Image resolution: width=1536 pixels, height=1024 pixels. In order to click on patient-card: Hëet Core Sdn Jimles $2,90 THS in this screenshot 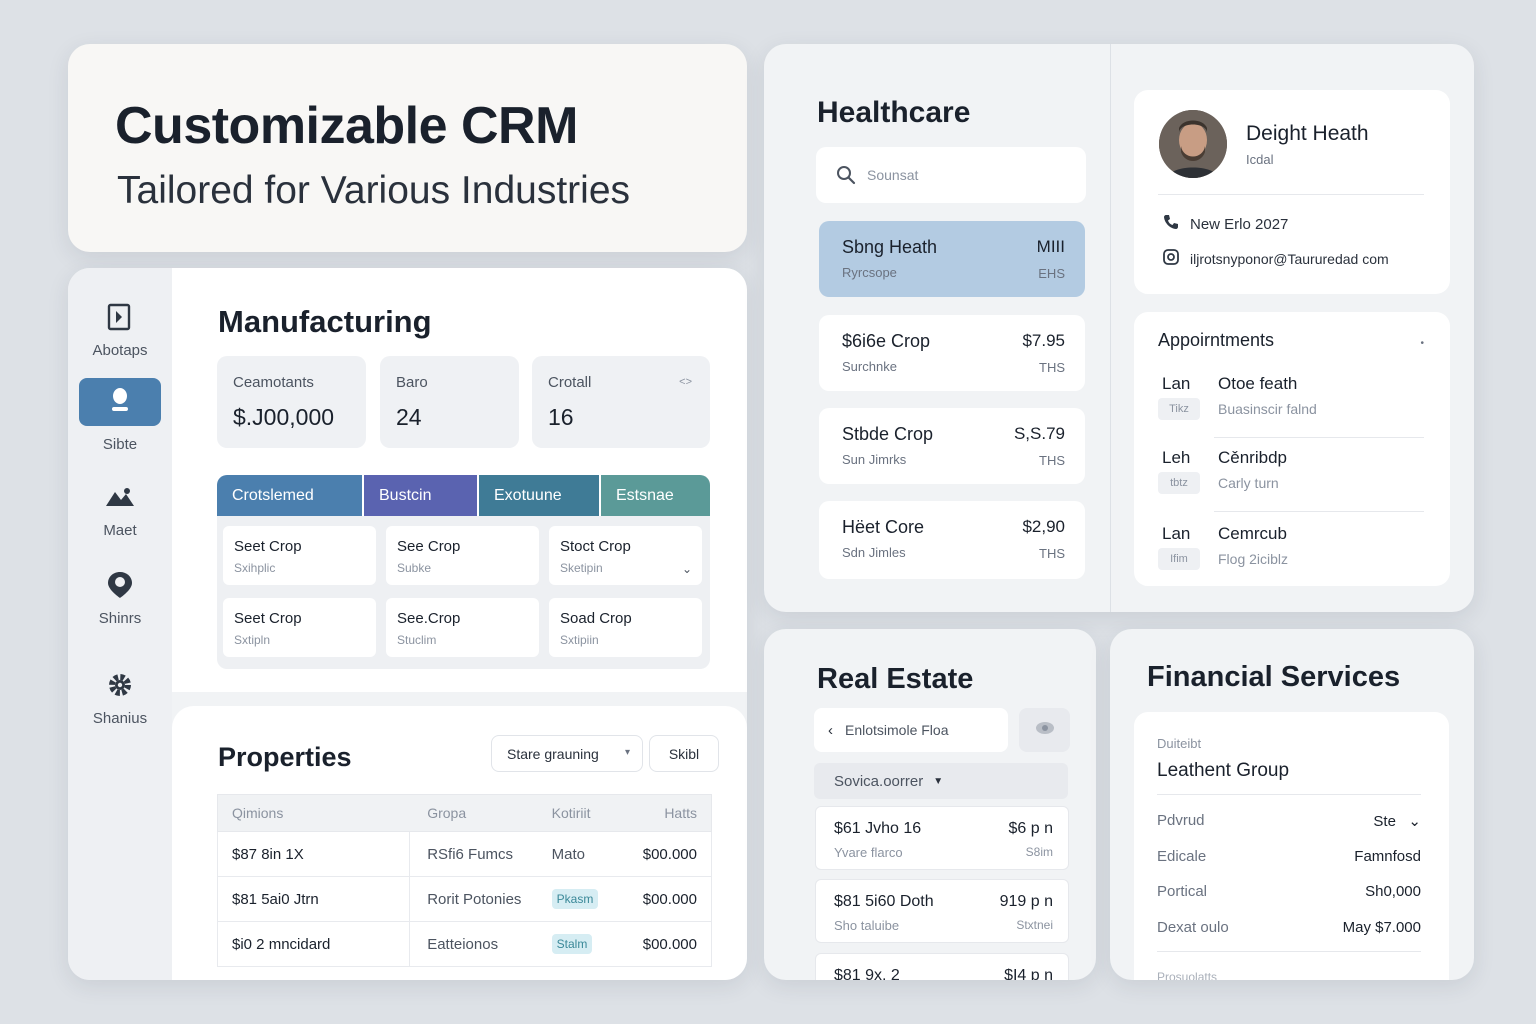, I will do `click(952, 540)`.